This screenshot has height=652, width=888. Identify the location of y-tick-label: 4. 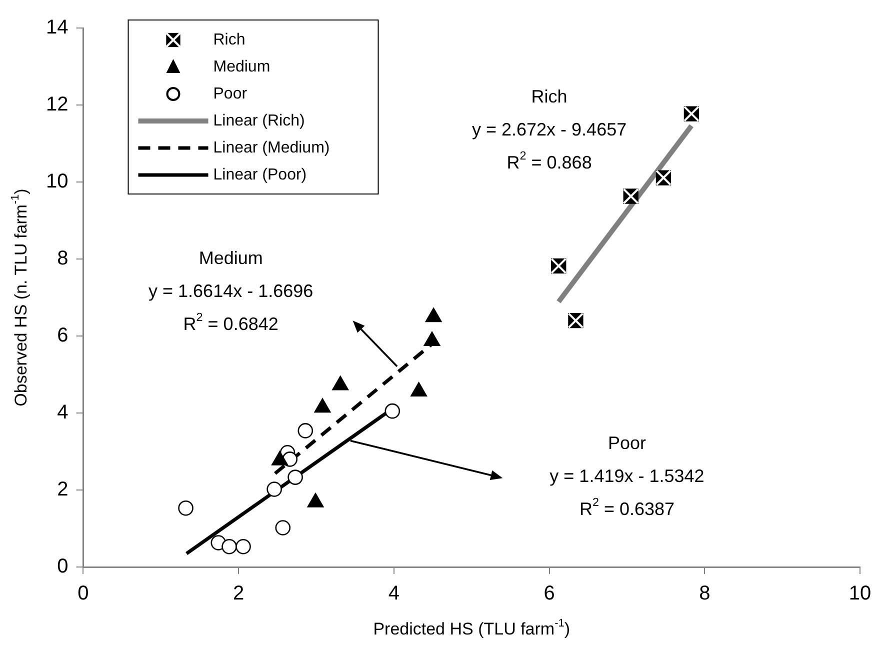
(62, 413).